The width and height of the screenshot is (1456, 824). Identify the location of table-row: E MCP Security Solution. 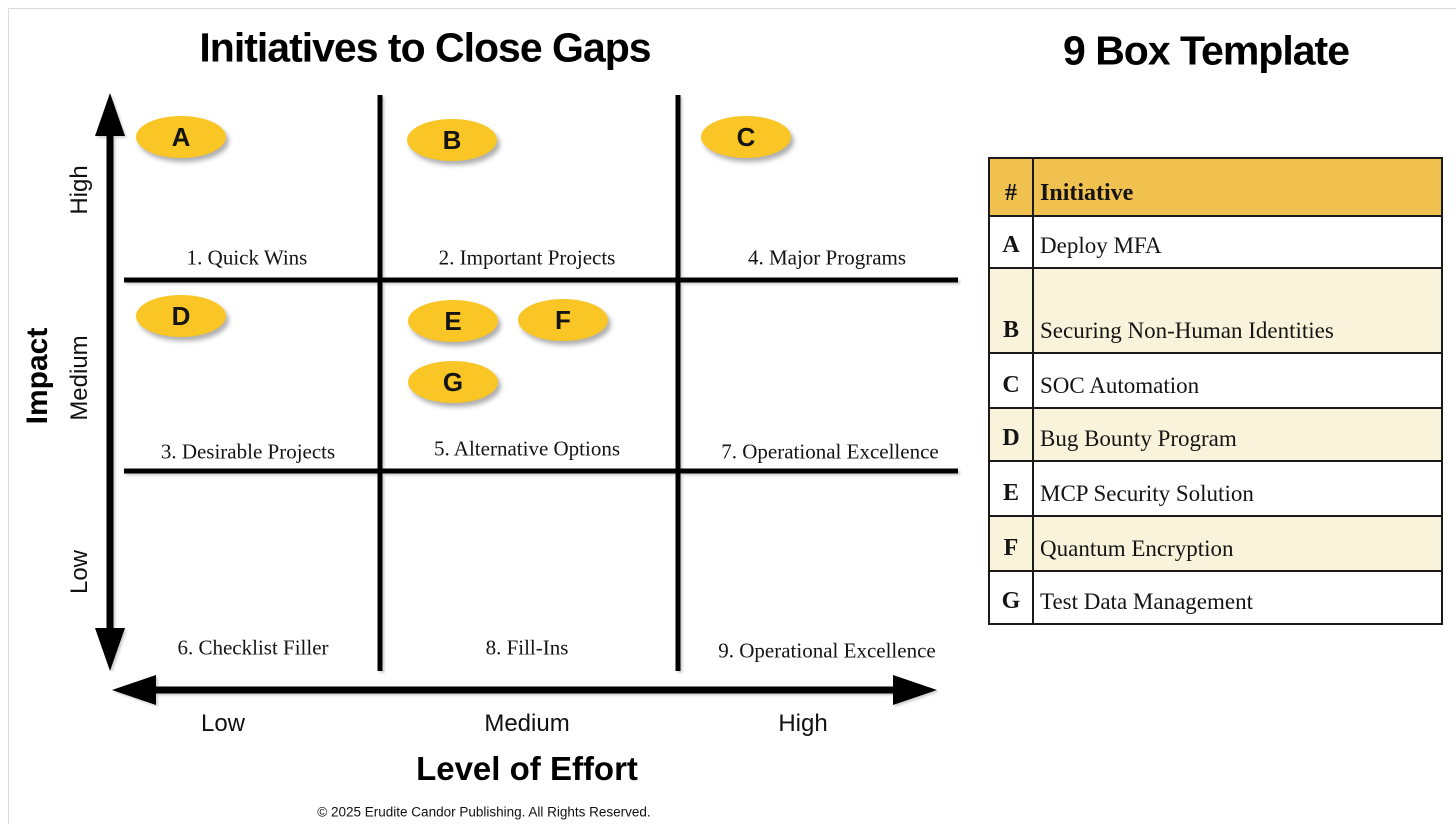
(1215, 488).